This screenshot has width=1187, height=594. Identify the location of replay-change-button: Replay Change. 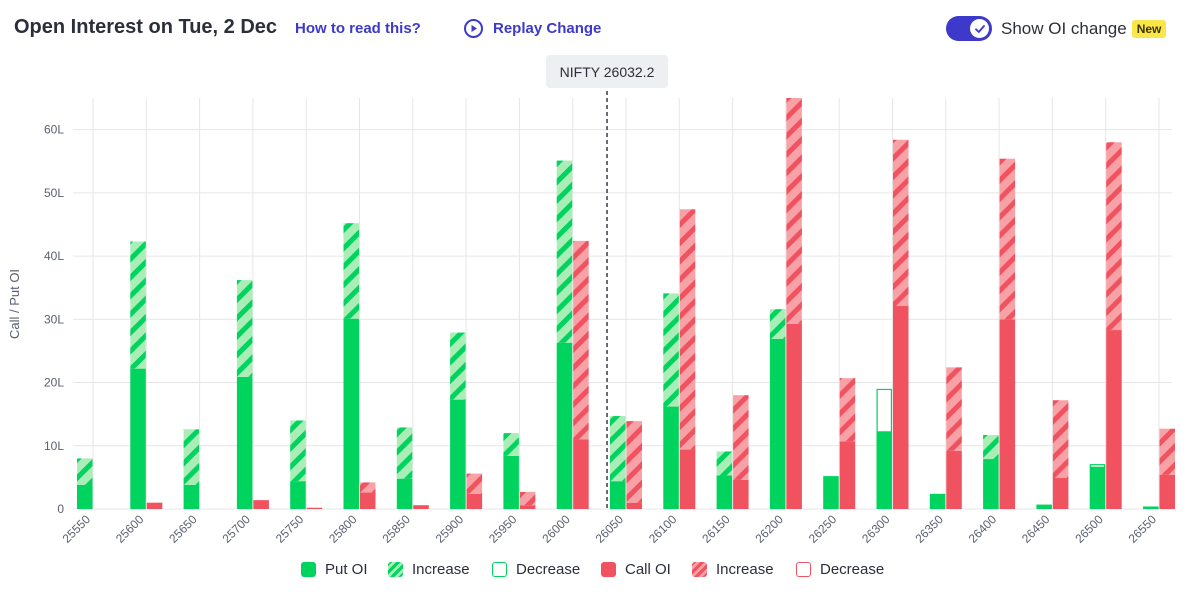
(532, 28).